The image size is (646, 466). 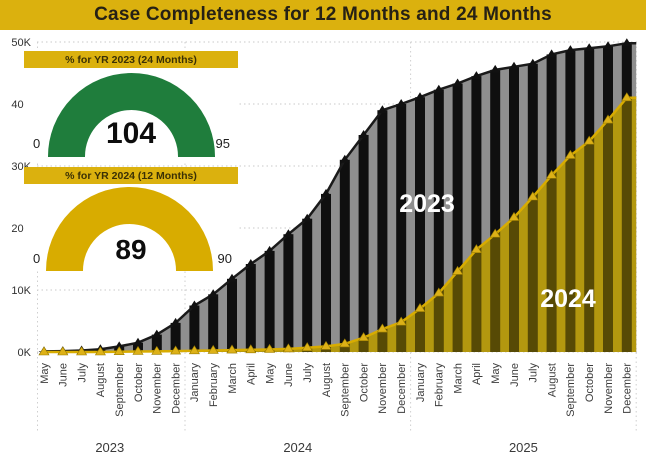 What do you see at coordinates (552, 380) in the screenshot?
I see `x-axis-month-label: August` at bounding box center [552, 380].